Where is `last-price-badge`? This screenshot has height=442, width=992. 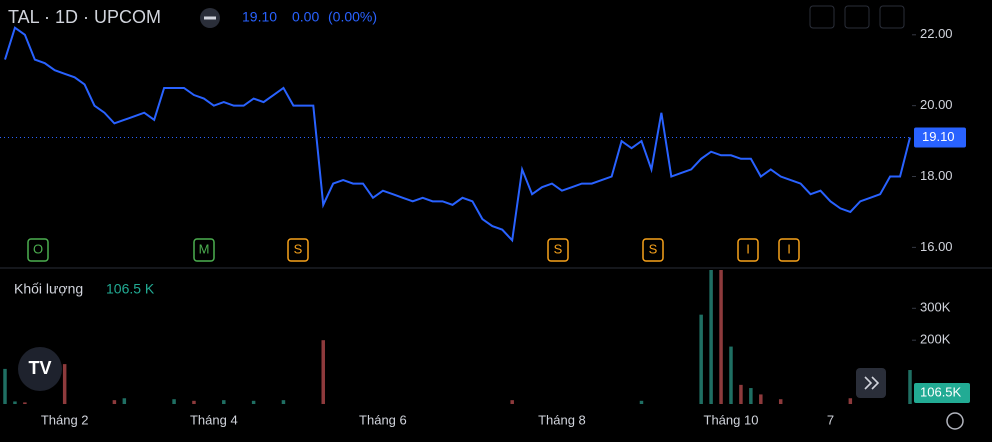 last-price-badge is located at coordinates (940, 137).